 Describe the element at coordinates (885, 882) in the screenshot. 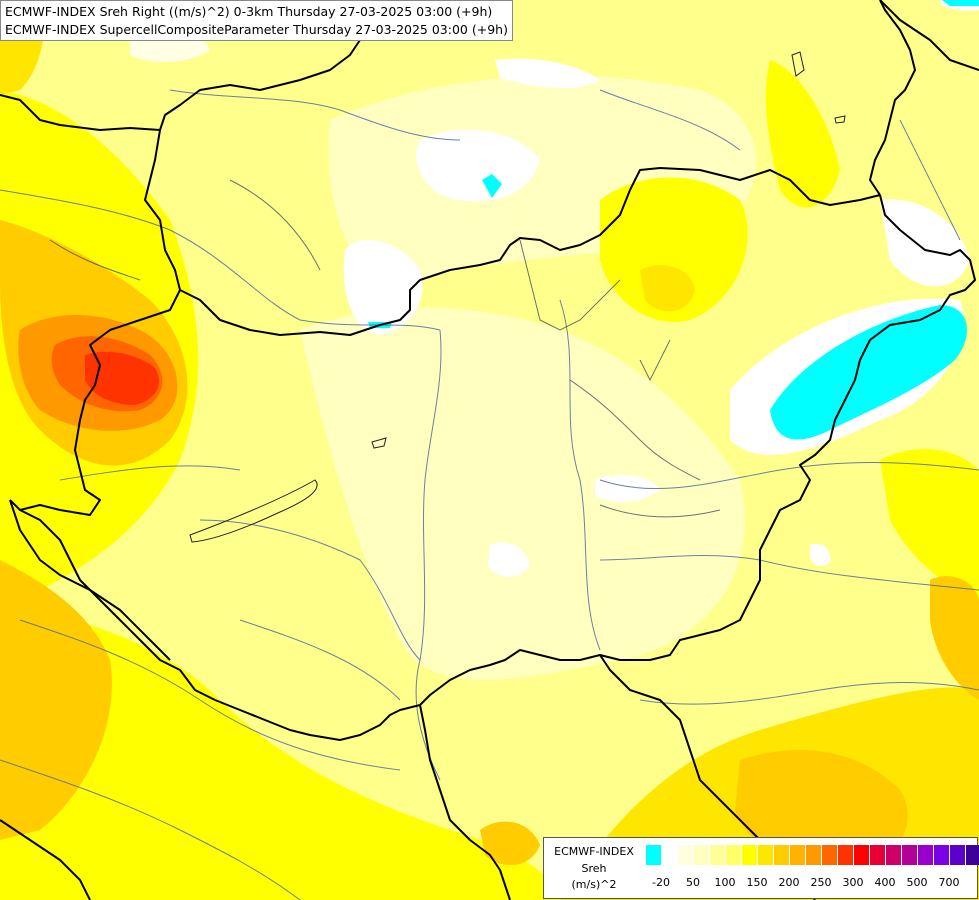

I see `legend-label: 400` at that location.